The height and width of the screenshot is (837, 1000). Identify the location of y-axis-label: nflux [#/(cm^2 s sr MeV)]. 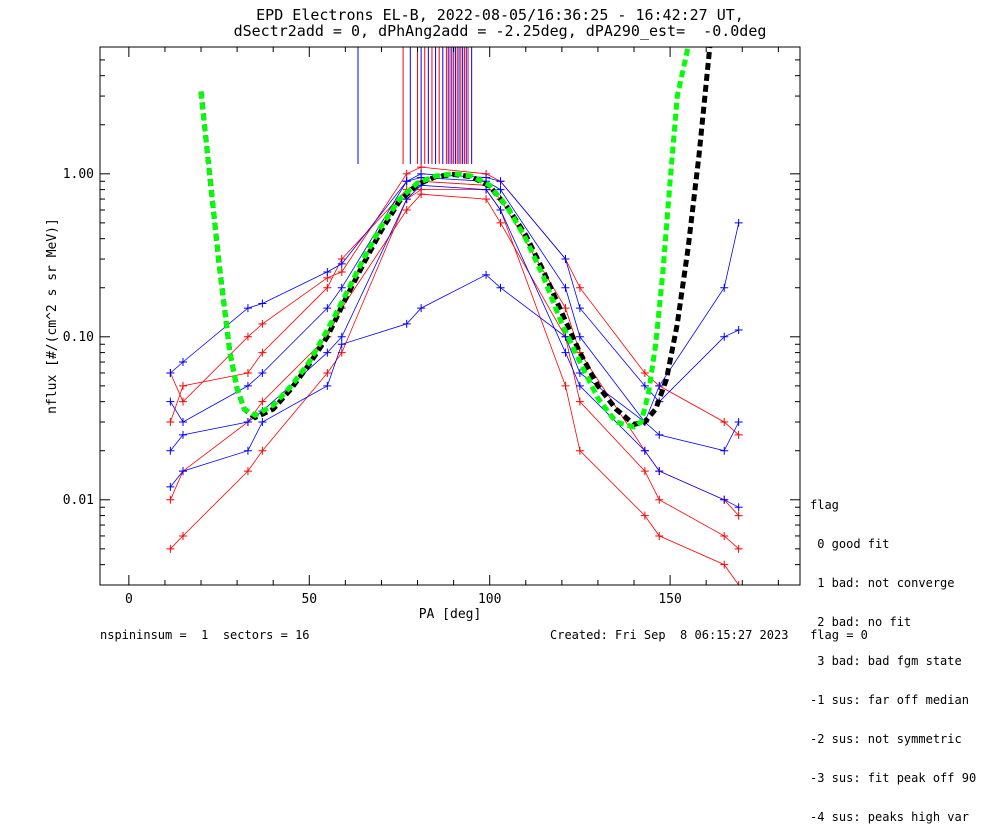
(52, 316).